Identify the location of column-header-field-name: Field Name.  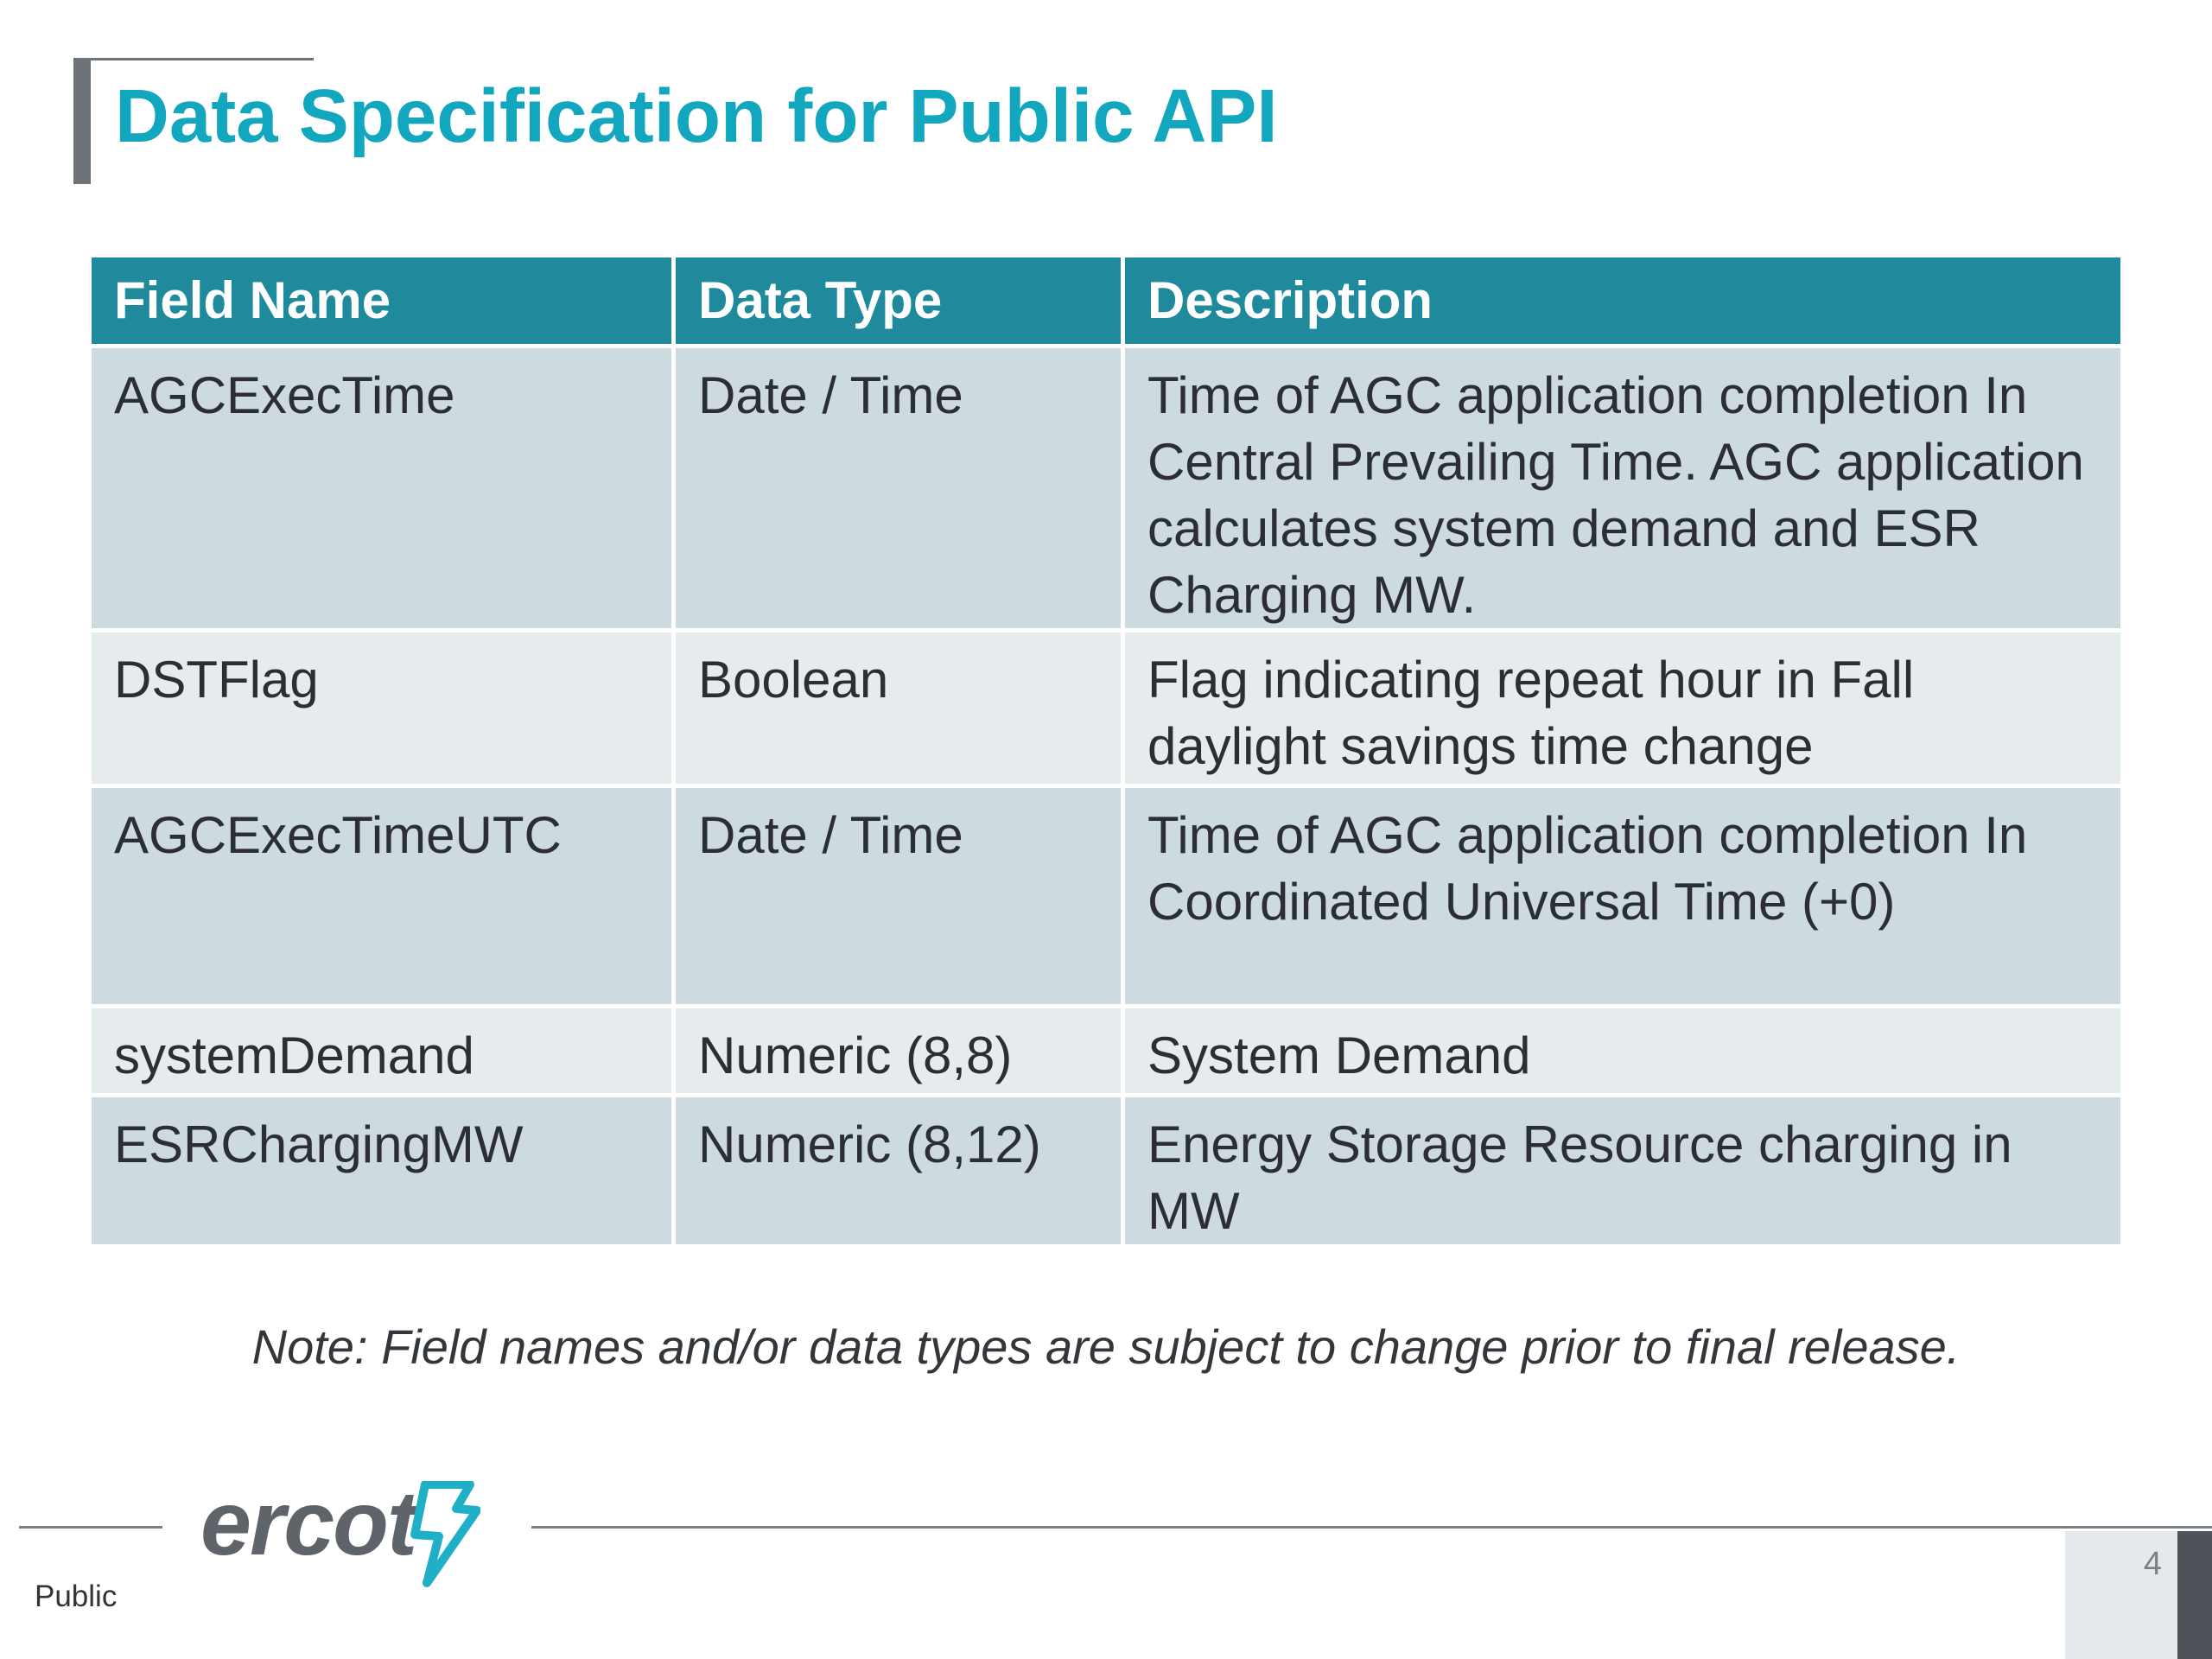
(384, 302).